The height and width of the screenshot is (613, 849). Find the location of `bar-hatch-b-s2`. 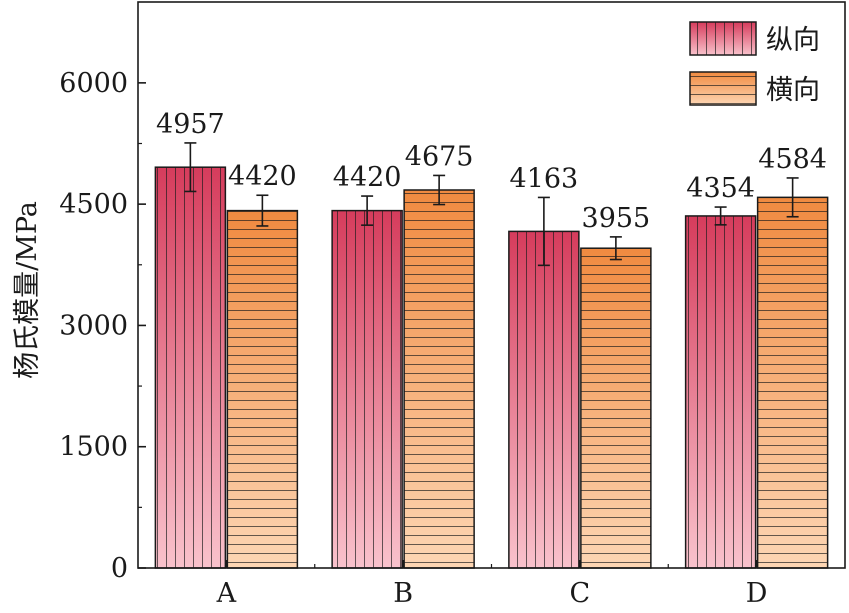

bar-hatch-b-s2 is located at coordinates (439, 379).